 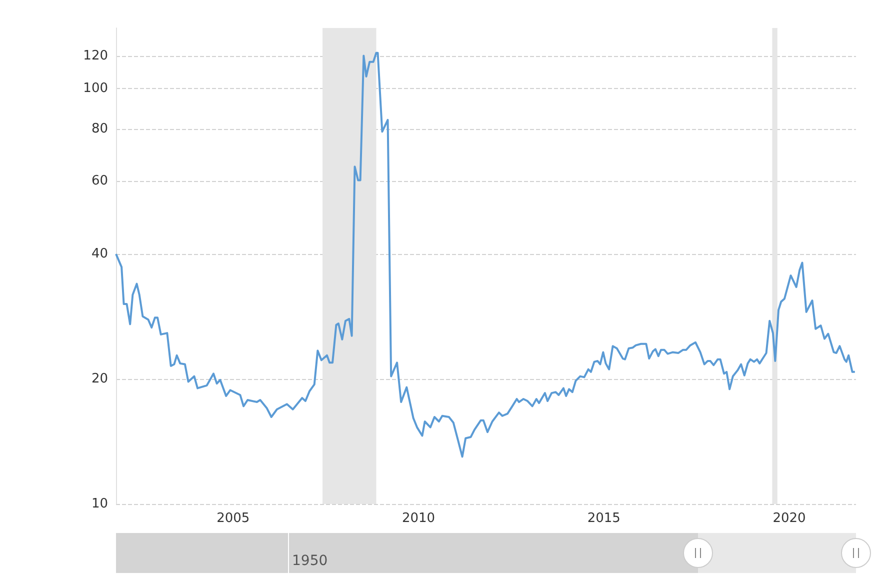 What do you see at coordinates (95, 88) in the screenshot?
I see `y-tick-label: 100` at bounding box center [95, 88].